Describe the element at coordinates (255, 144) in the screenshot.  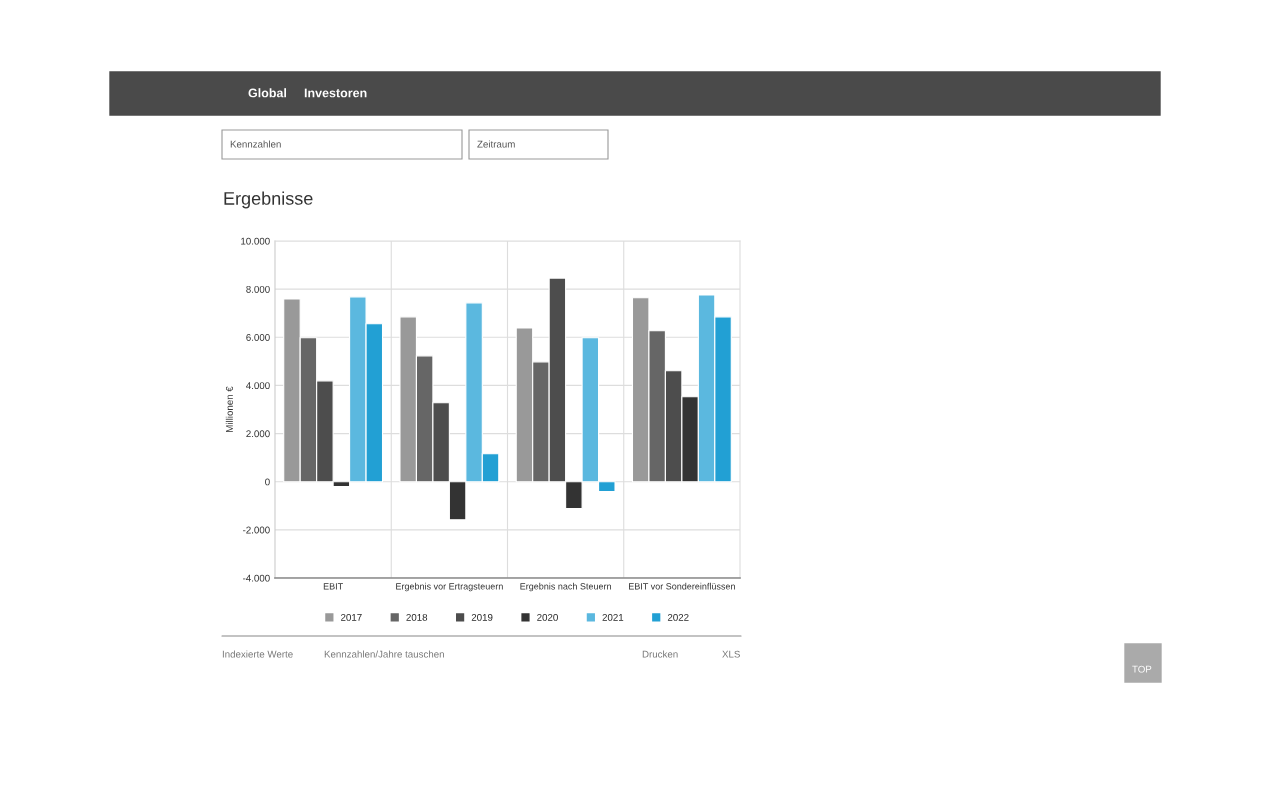
I see `text: Kennzahlen` at that location.